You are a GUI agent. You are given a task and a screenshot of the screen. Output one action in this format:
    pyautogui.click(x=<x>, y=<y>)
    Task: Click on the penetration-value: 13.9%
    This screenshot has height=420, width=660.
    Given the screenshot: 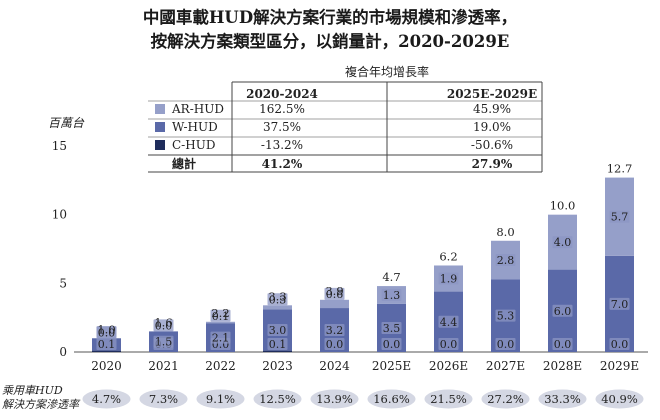 What is the action you would take?
    pyautogui.click(x=334, y=399)
    